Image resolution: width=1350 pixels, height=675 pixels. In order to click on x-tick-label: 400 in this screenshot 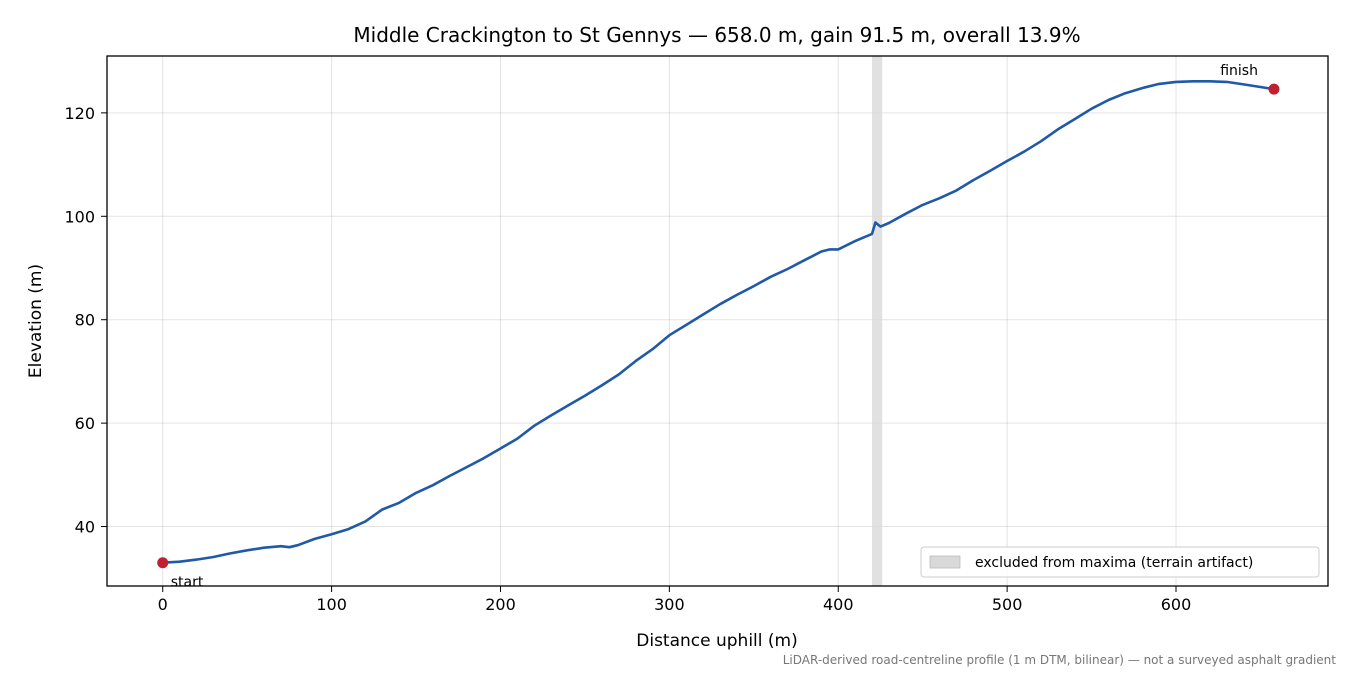, I will do `click(838, 604)`.